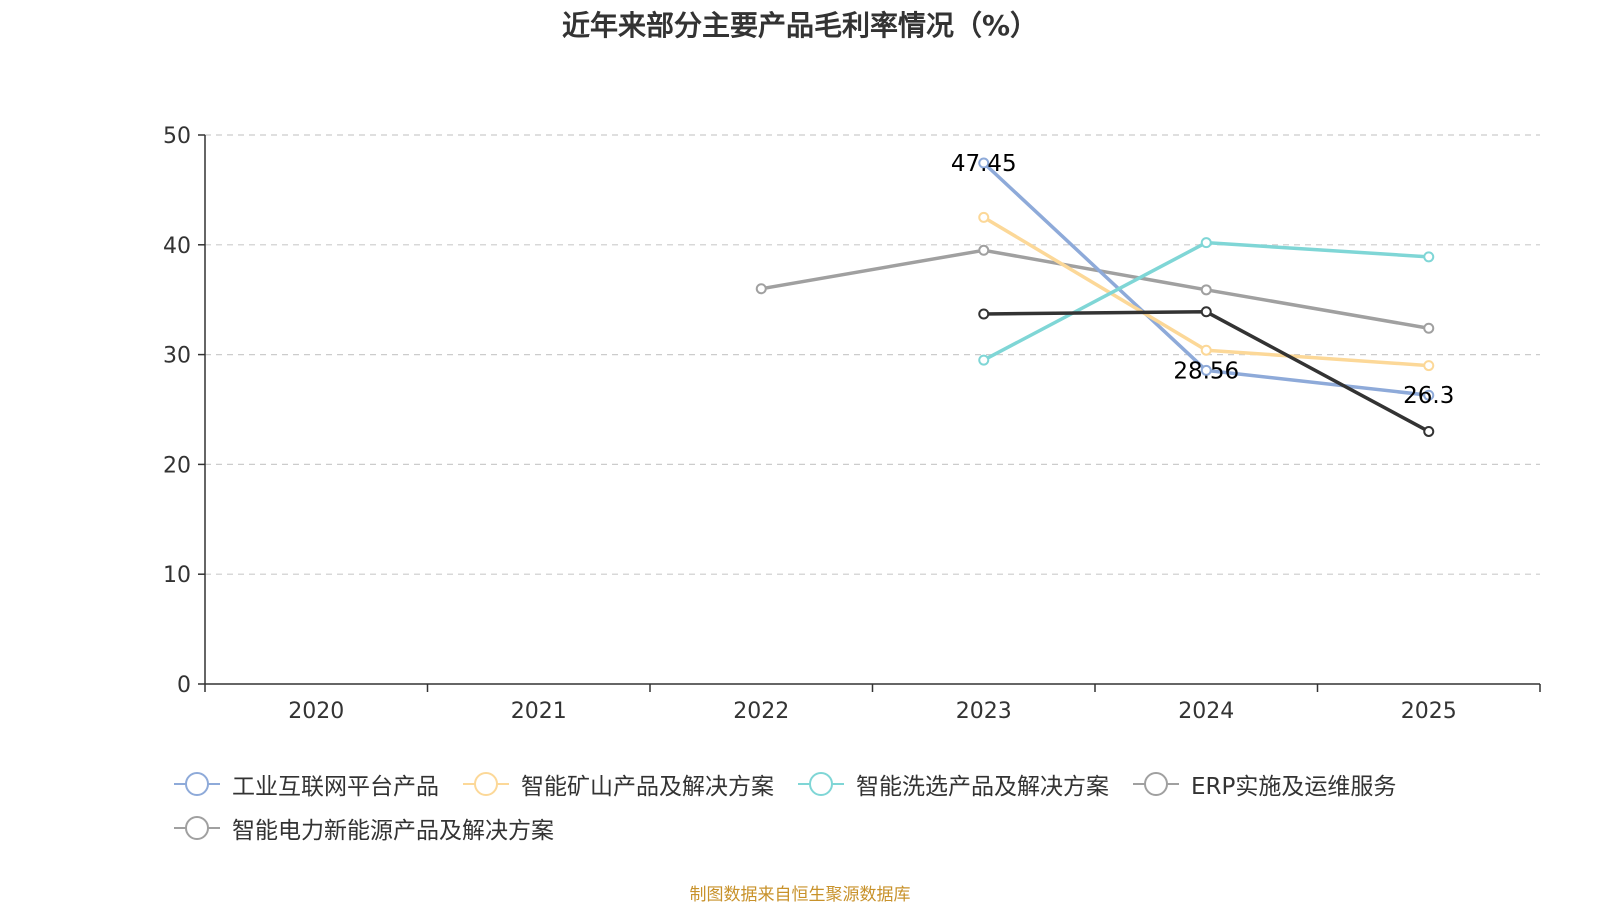 This screenshot has height=905, width=1600. I want to click on series-lines, so click(1095, 297).